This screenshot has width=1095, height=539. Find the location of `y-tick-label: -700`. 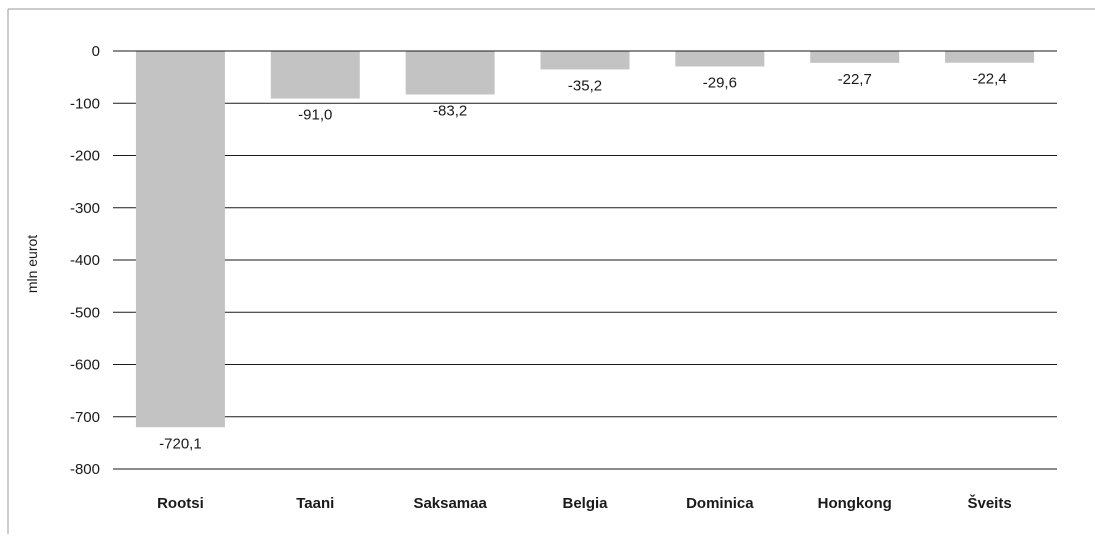

y-tick-label: -700 is located at coordinates (85, 417).